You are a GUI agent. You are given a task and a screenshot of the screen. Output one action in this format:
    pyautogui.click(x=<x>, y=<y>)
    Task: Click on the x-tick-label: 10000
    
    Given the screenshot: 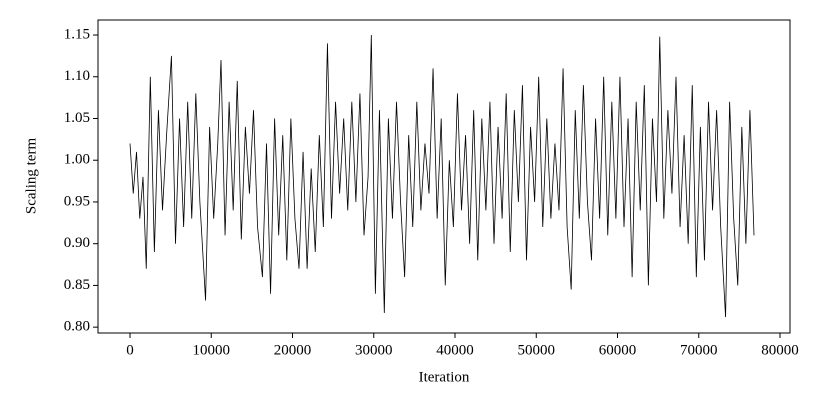 What is the action you would take?
    pyautogui.click(x=211, y=350)
    